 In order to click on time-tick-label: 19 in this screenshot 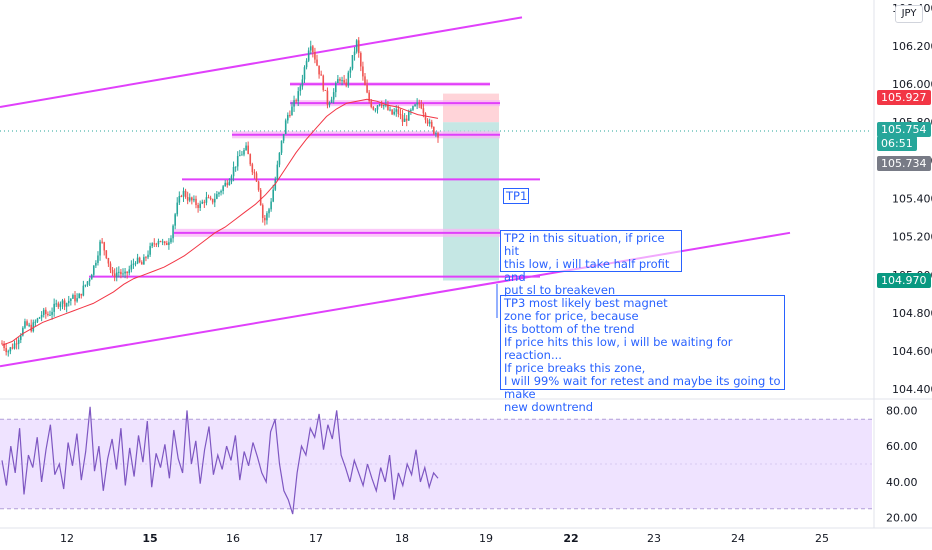, I will do `click(486, 538)`.